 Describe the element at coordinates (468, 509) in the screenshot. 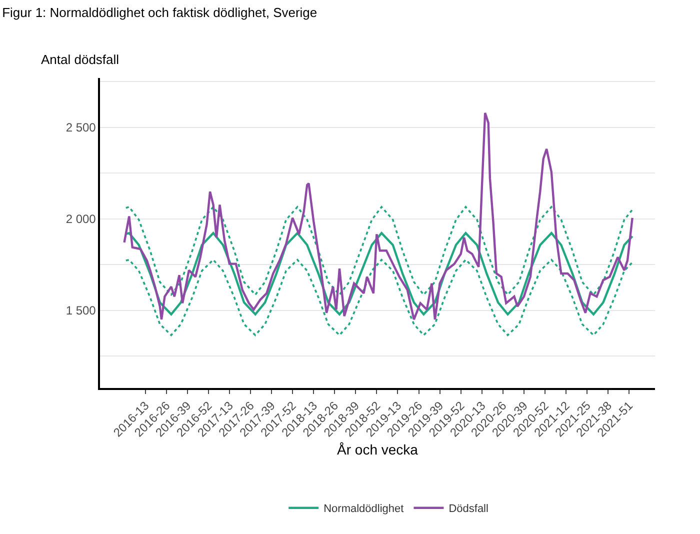

I see `legend-label: Dödsfall` at that location.